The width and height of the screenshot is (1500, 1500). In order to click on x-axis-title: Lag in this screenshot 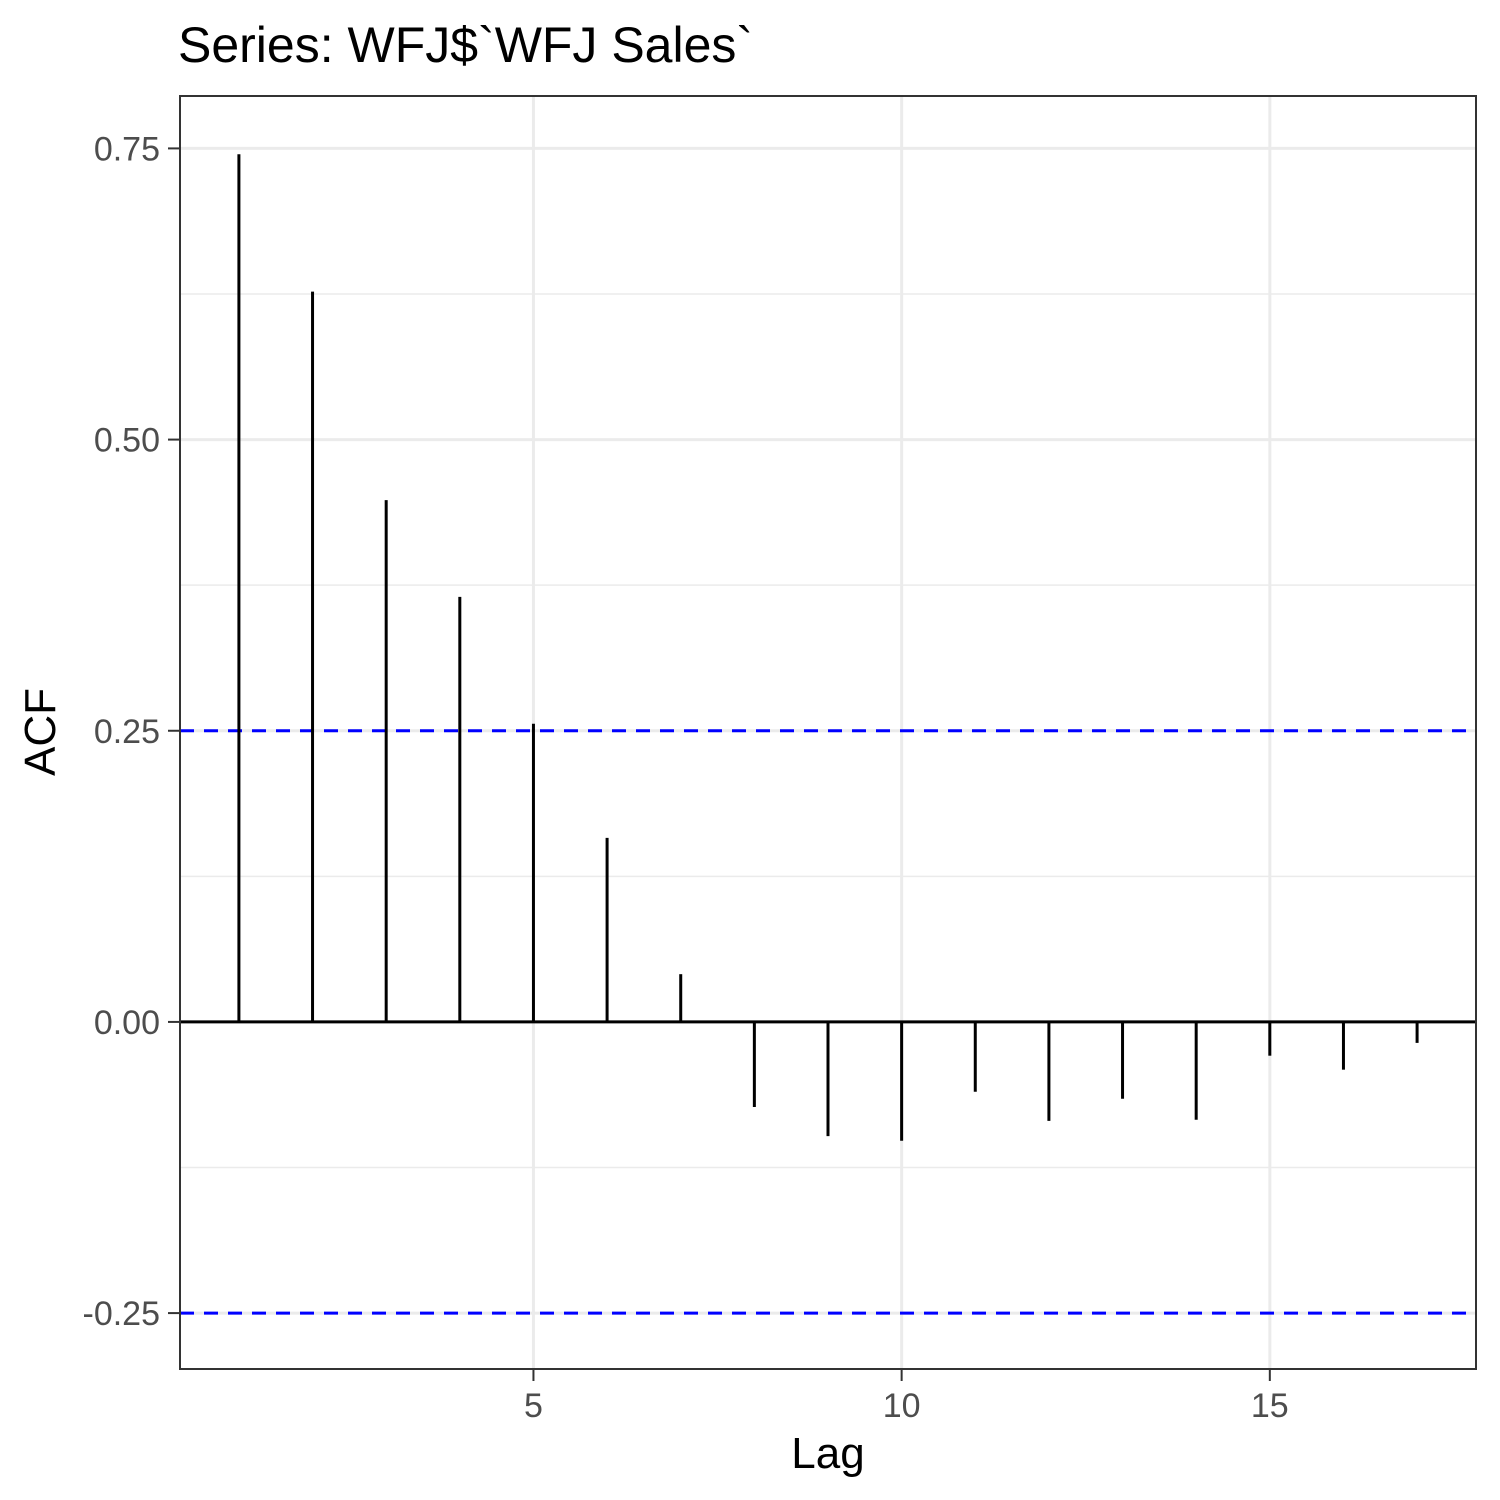, I will do `click(827, 1453)`.